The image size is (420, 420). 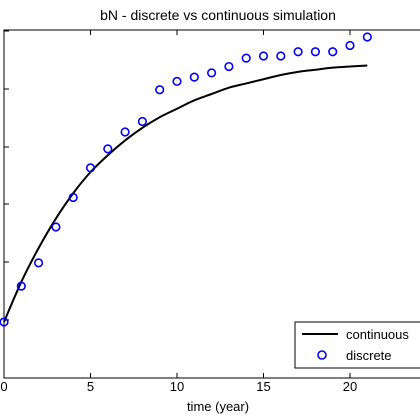 I want to click on x-tick-label: 20, so click(x=350, y=386).